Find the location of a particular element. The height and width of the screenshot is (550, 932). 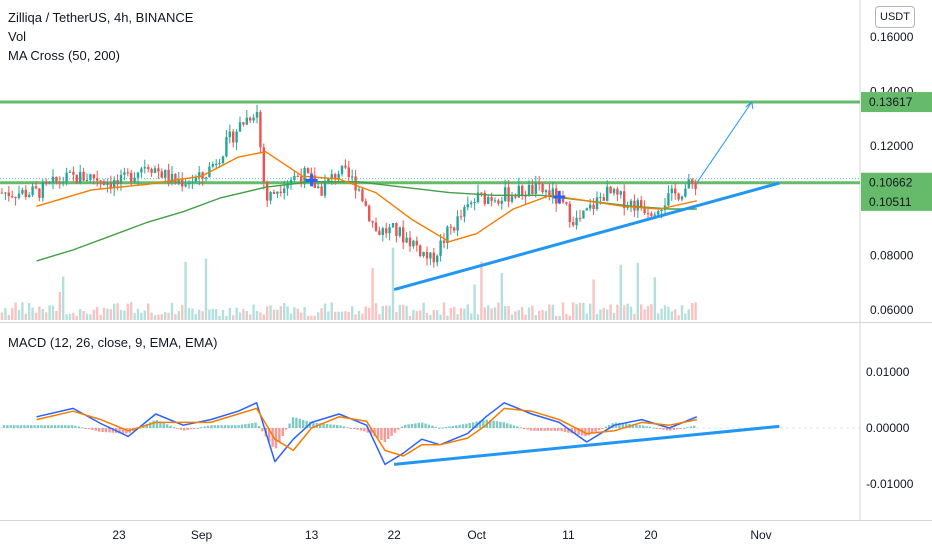

macd-legend: MACD (12, 26, close, 9, EMA, EMA) is located at coordinates (113, 342).